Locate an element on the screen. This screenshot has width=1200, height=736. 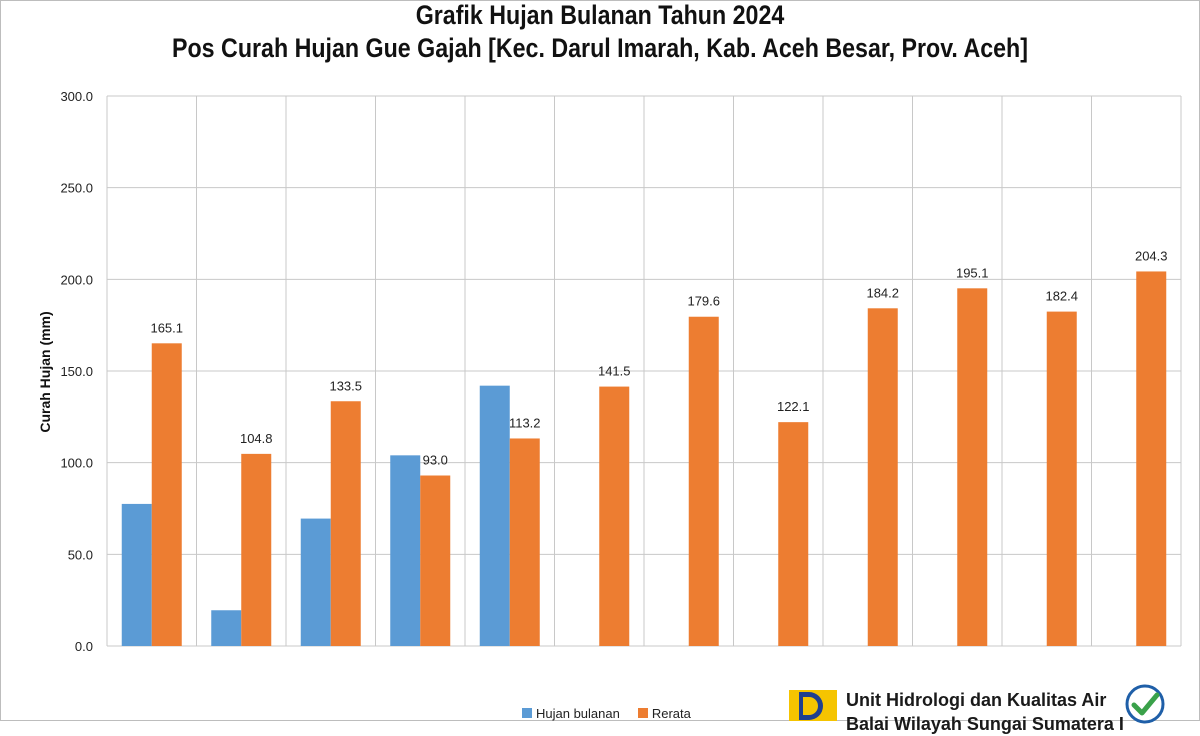
y-tick-label: 250.0 is located at coordinates (76, 188).